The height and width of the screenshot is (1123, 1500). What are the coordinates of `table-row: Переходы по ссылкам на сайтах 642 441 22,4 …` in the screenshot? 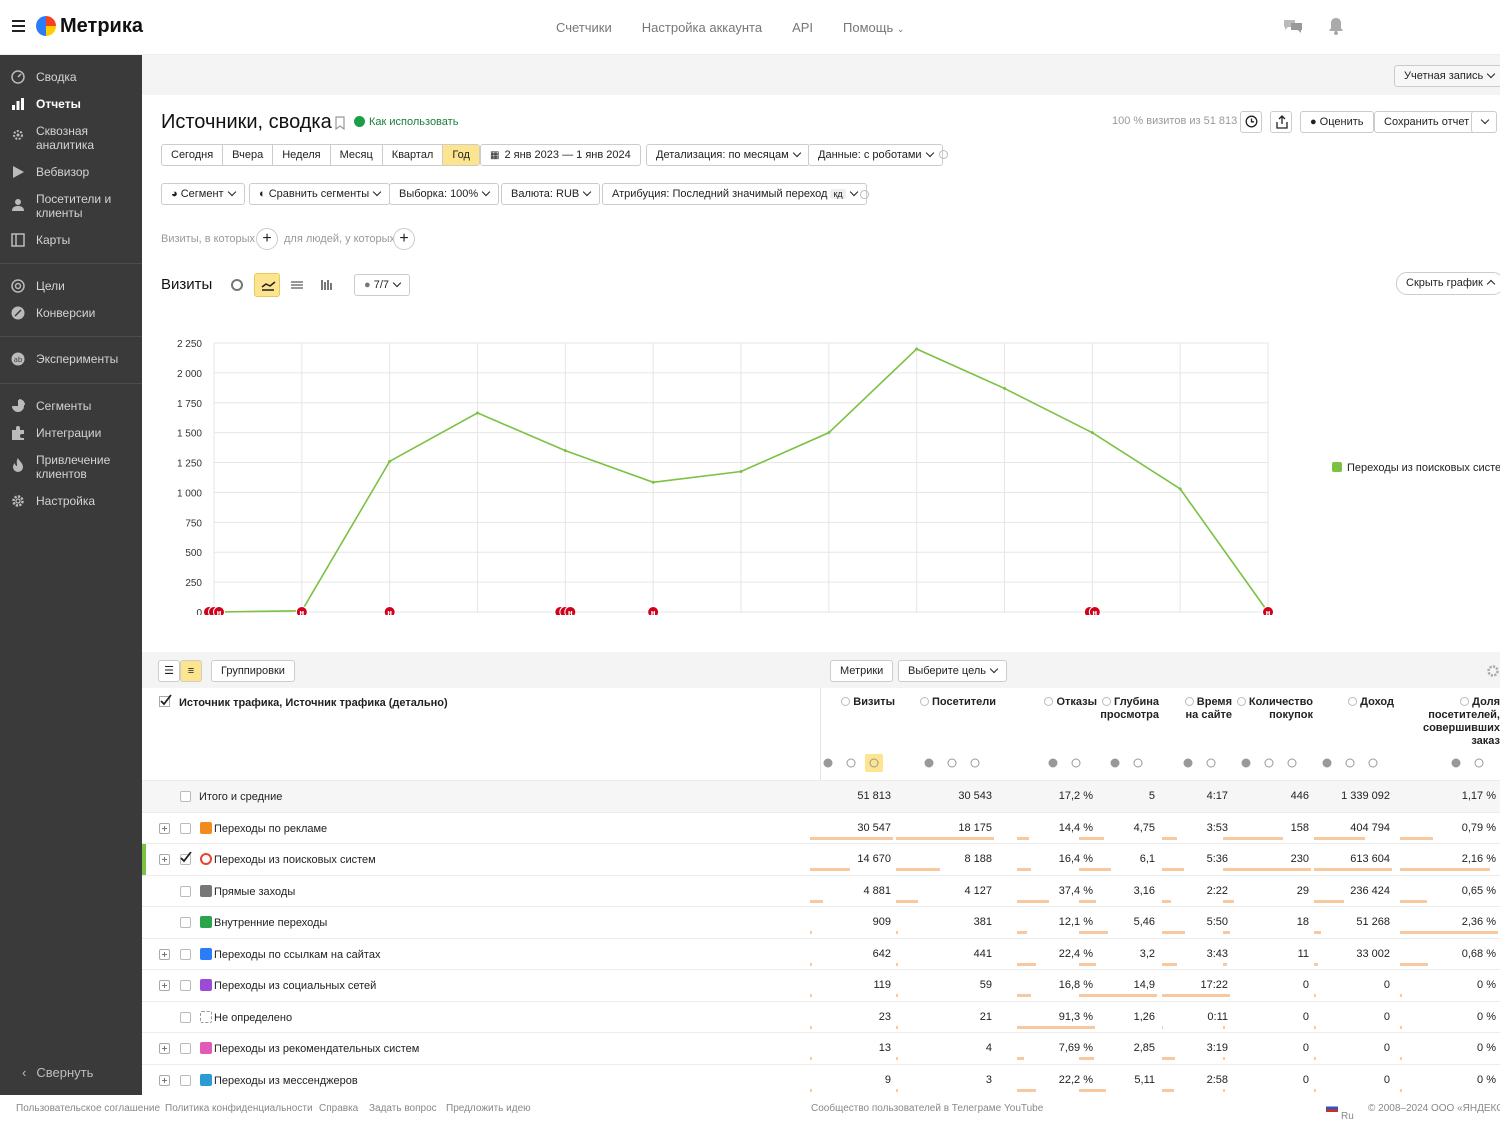 It's located at (821, 953).